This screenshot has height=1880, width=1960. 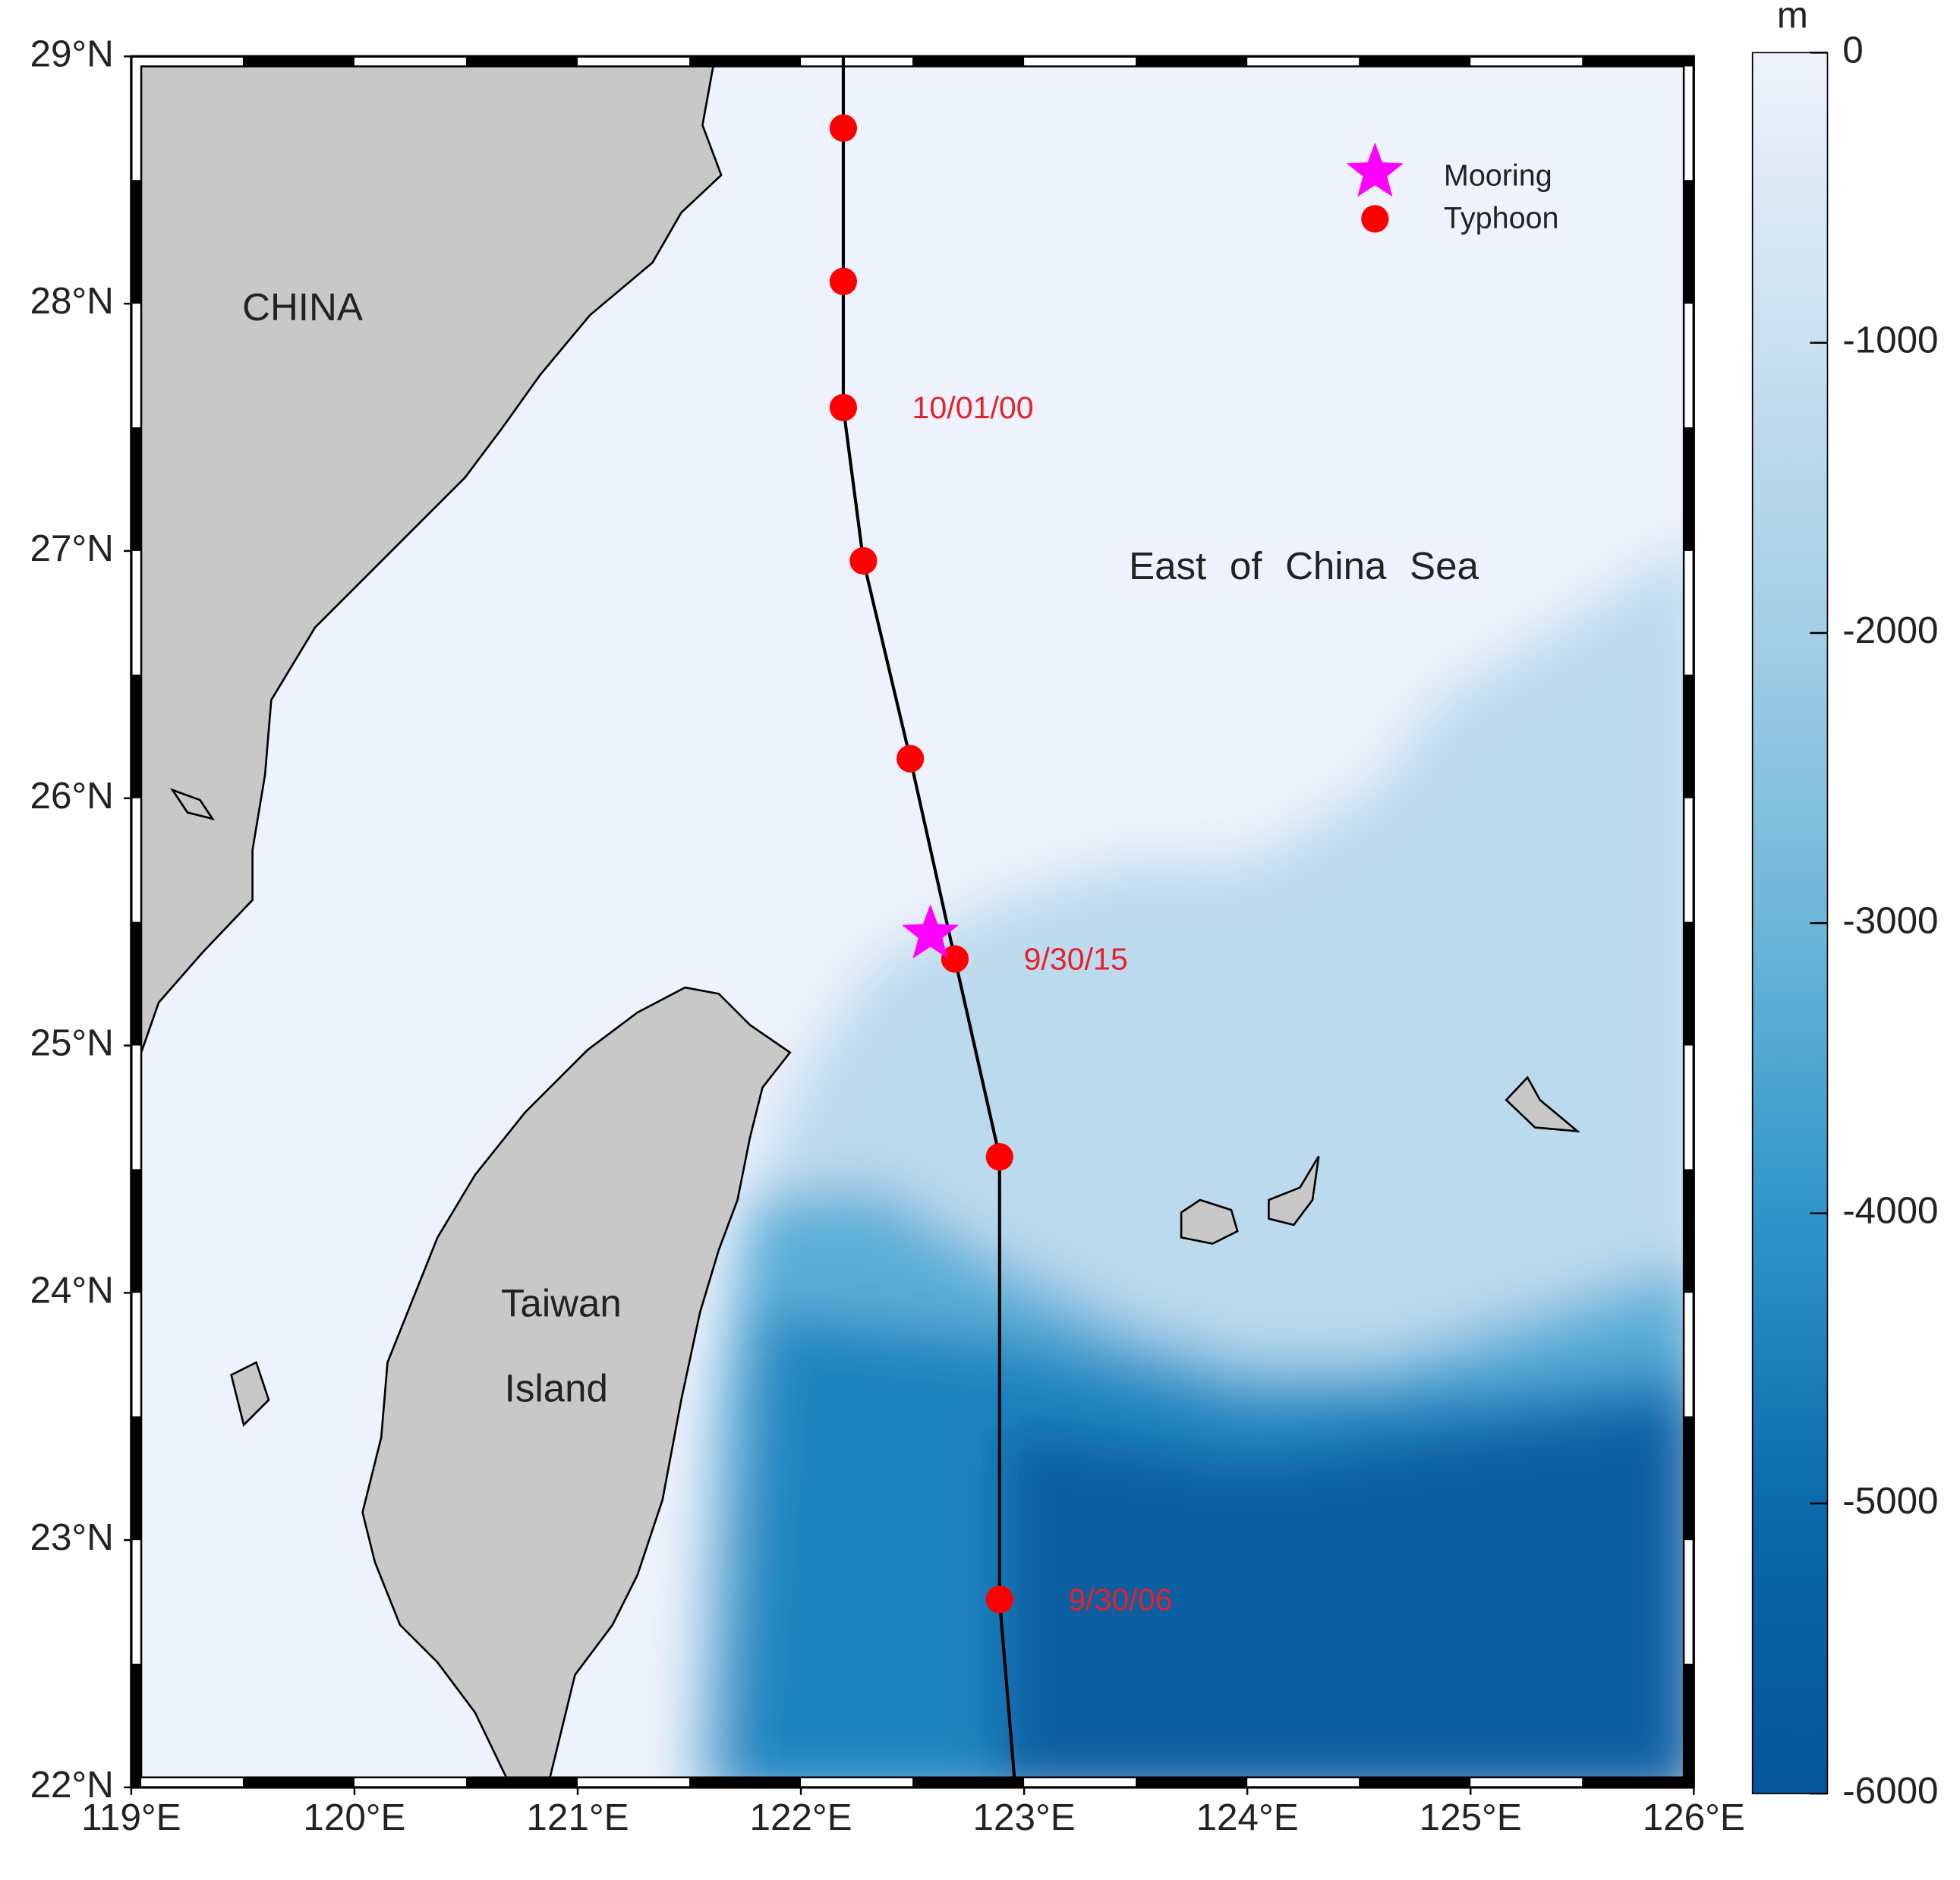 What do you see at coordinates (1890, 630) in the screenshot?
I see `colorbar-tick-label: -2000` at bounding box center [1890, 630].